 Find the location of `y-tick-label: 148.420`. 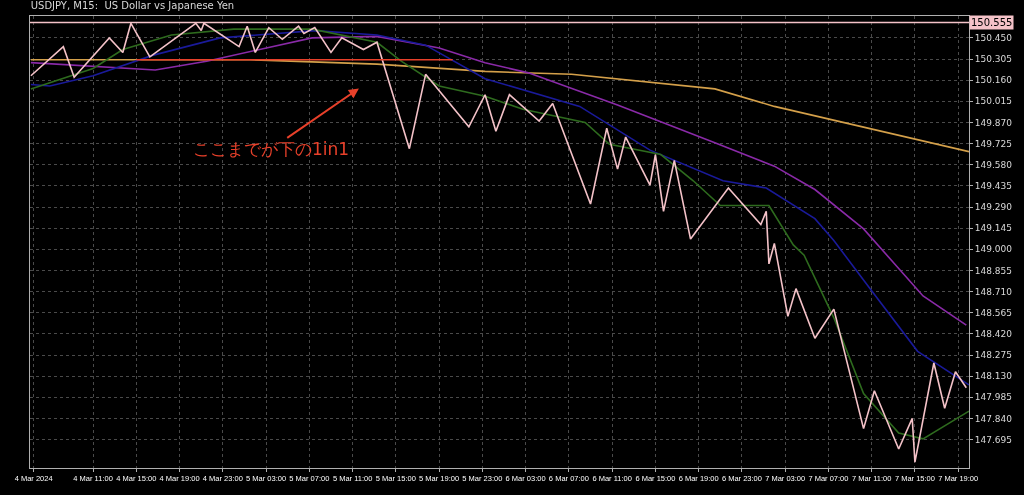

y-tick-label: 148.420 is located at coordinates (993, 334).